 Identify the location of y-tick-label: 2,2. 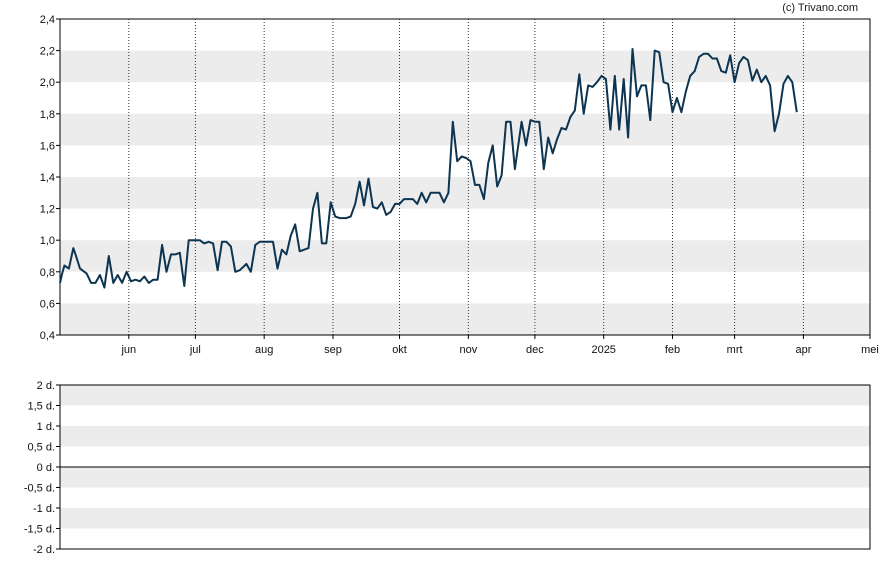
(47, 52).